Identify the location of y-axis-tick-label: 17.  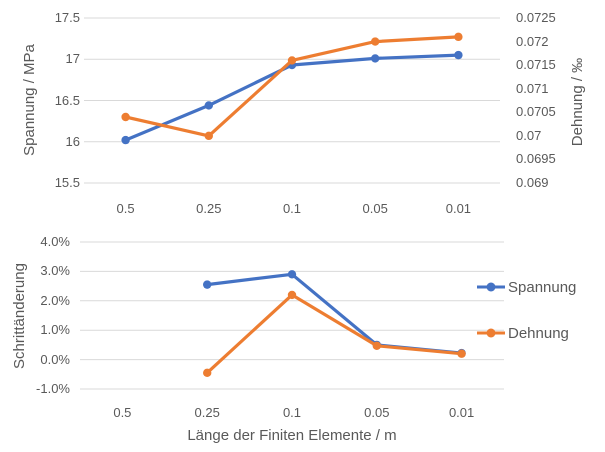
(72, 59).